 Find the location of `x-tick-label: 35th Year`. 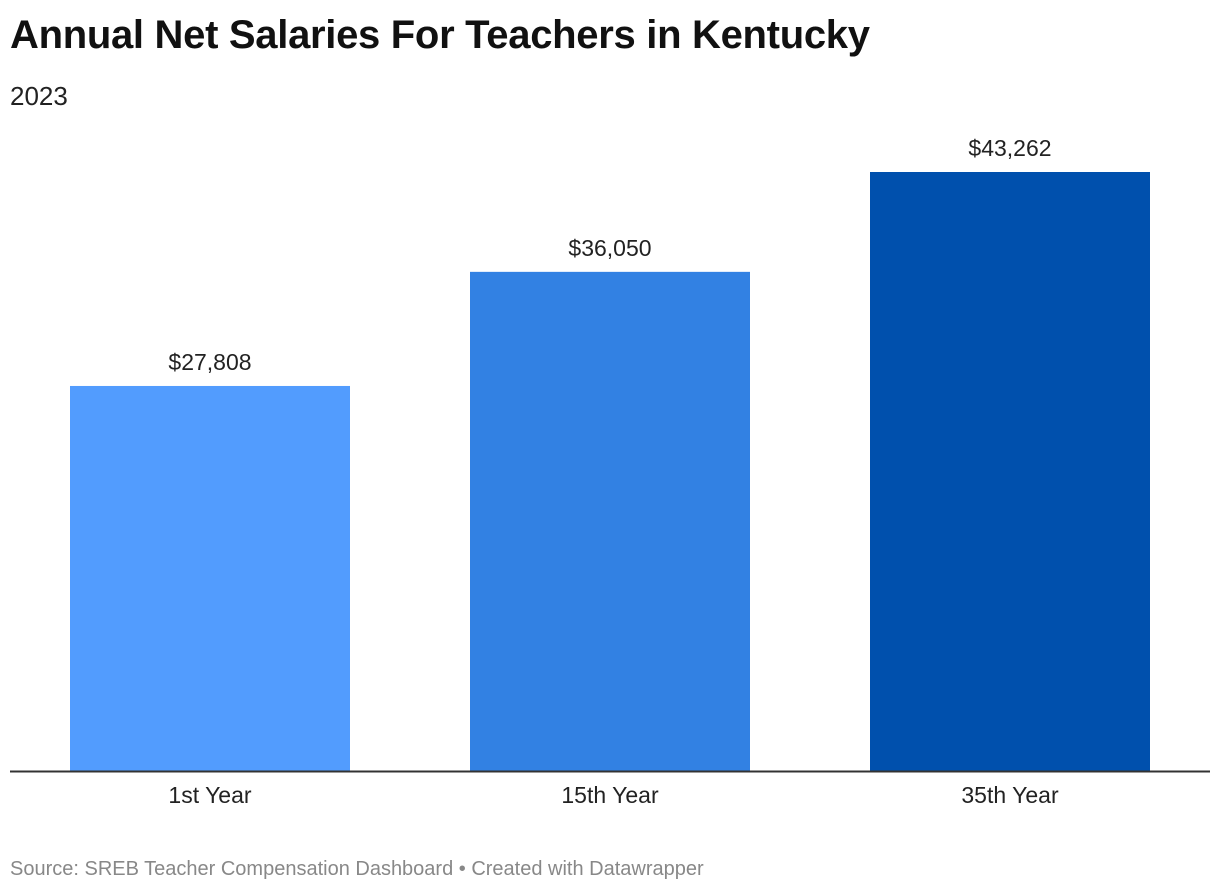

x-tick-label: 35th Year is located at coordinates (1010, 795).